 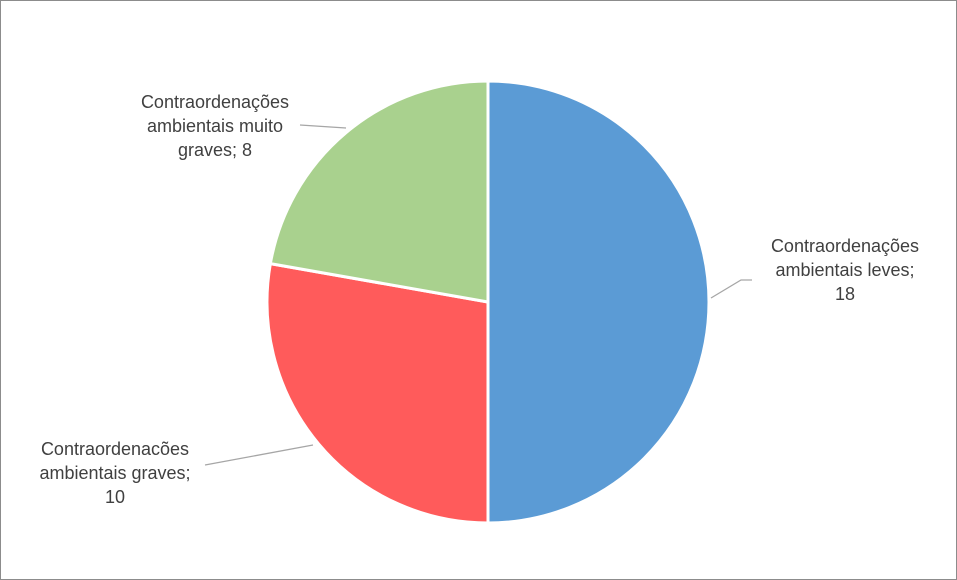 What do you see at coordinates (115, 449) in the screenshot?
I see `data-label-graves-line1: Contraordenacões` at bounding box center [115, 449].